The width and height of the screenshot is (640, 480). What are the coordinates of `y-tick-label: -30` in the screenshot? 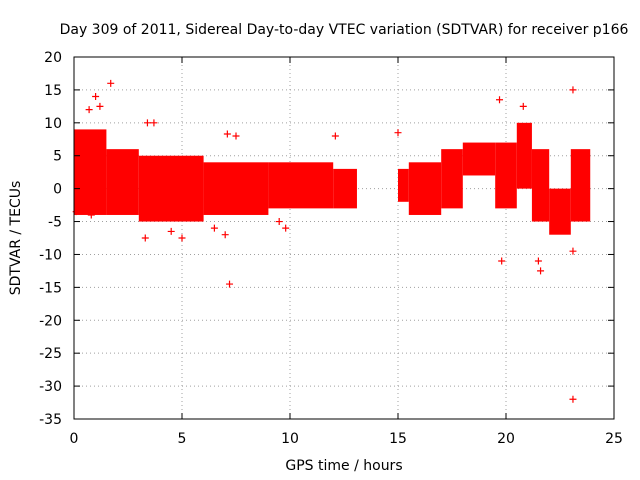 It's located at (50, 387).